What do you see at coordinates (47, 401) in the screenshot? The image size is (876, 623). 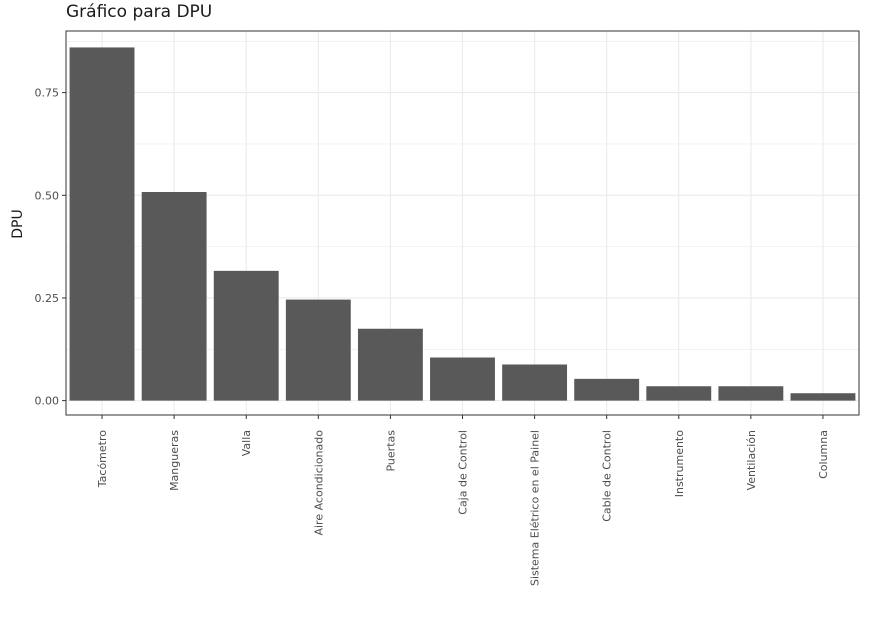 I see `y-tick-label: 0.00` at bounding box center [47, 401].